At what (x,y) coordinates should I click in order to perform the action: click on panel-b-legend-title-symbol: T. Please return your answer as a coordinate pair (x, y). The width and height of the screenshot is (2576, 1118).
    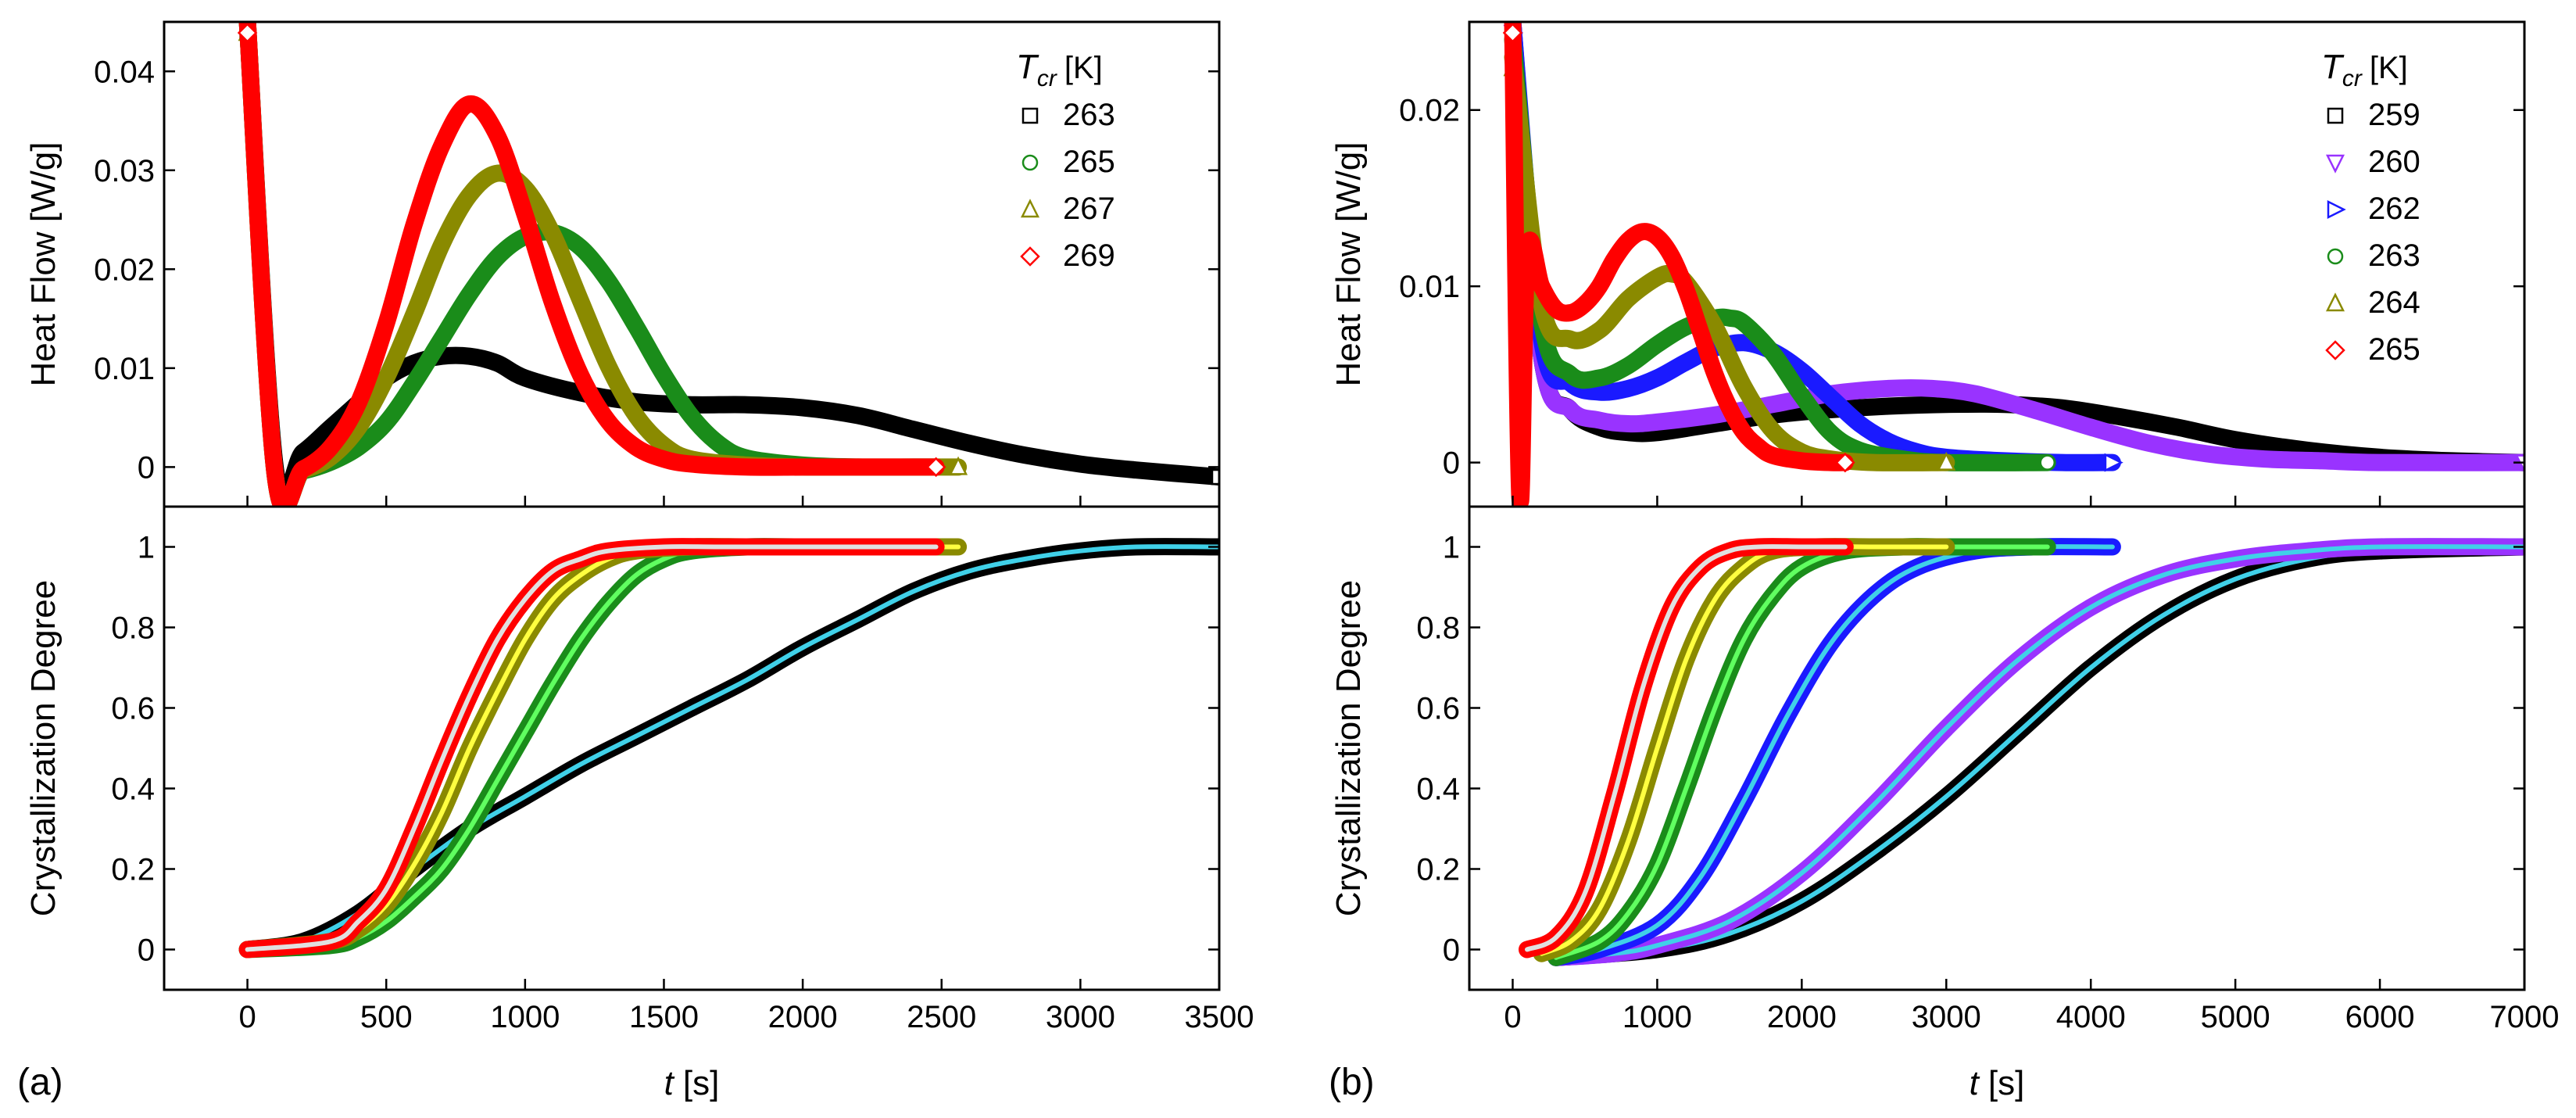
    Looking at the image, I should click on (2333, 67).